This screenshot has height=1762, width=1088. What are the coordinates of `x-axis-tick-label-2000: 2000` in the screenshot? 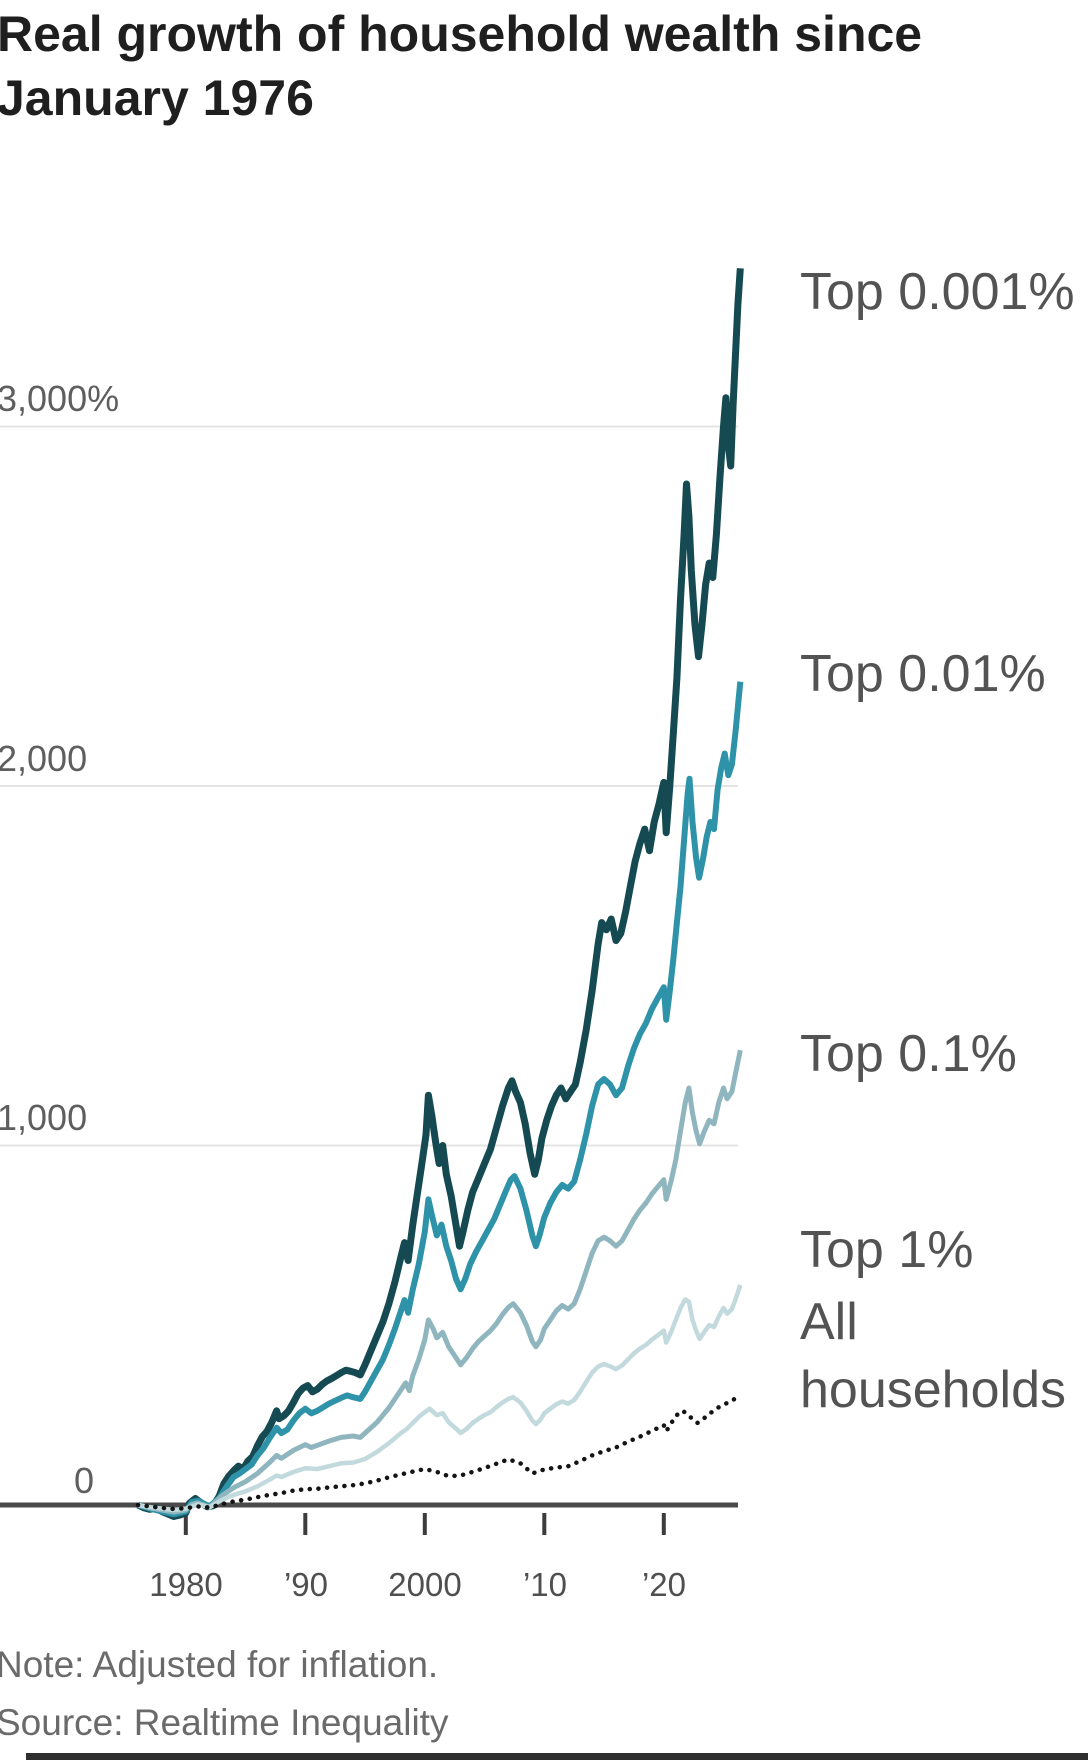 It's located at (425, 1584).